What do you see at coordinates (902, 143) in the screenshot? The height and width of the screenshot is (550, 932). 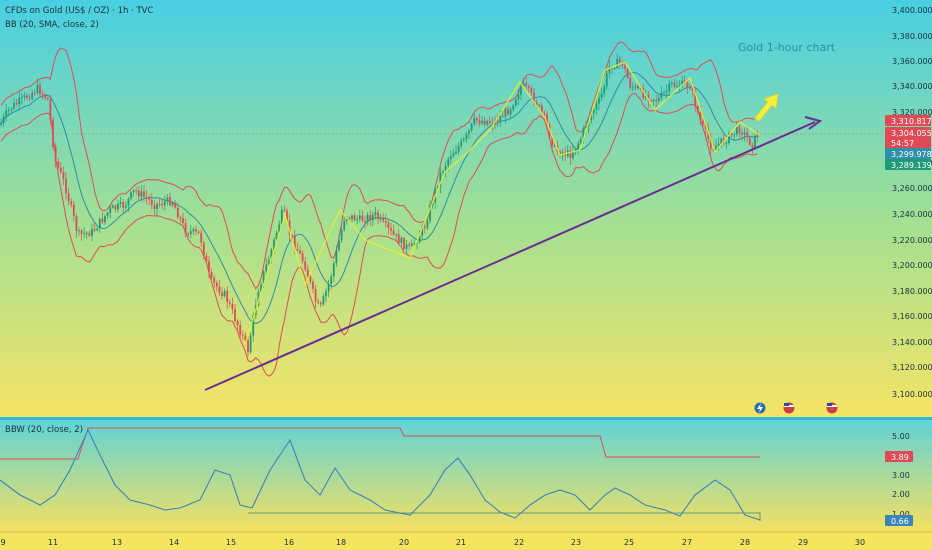 I see `price-badge-text: 54:57` at bounding box center [902, 143].